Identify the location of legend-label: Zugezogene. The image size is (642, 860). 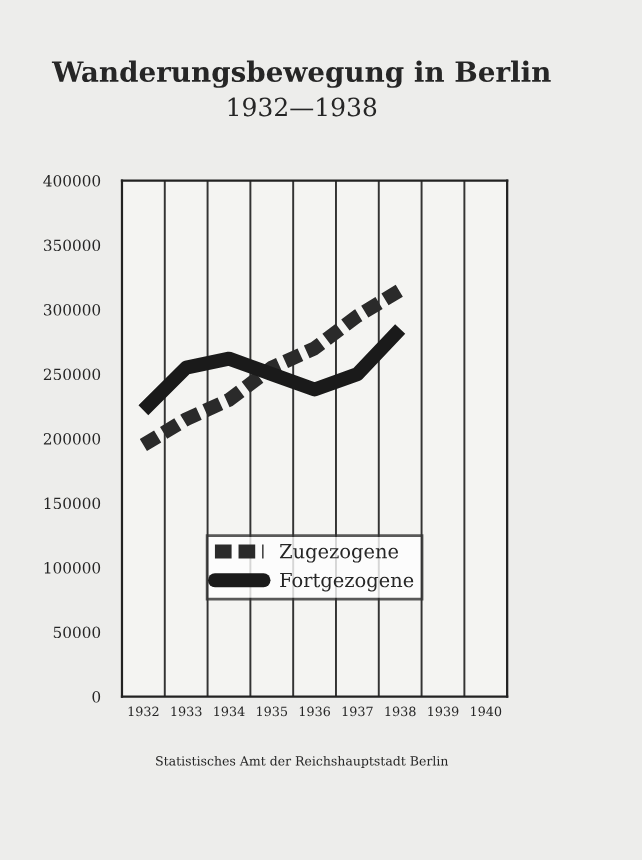
(339, 553).